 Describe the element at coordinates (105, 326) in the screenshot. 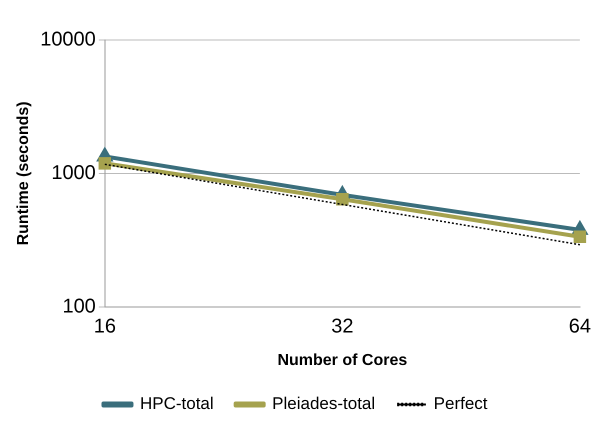

I see `x-tick-label: 16` at that location.